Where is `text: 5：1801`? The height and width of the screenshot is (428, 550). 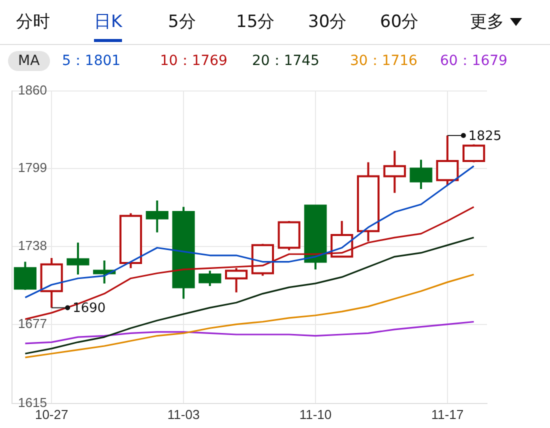 text: 5：1801 is located at coordinates (91, 61).